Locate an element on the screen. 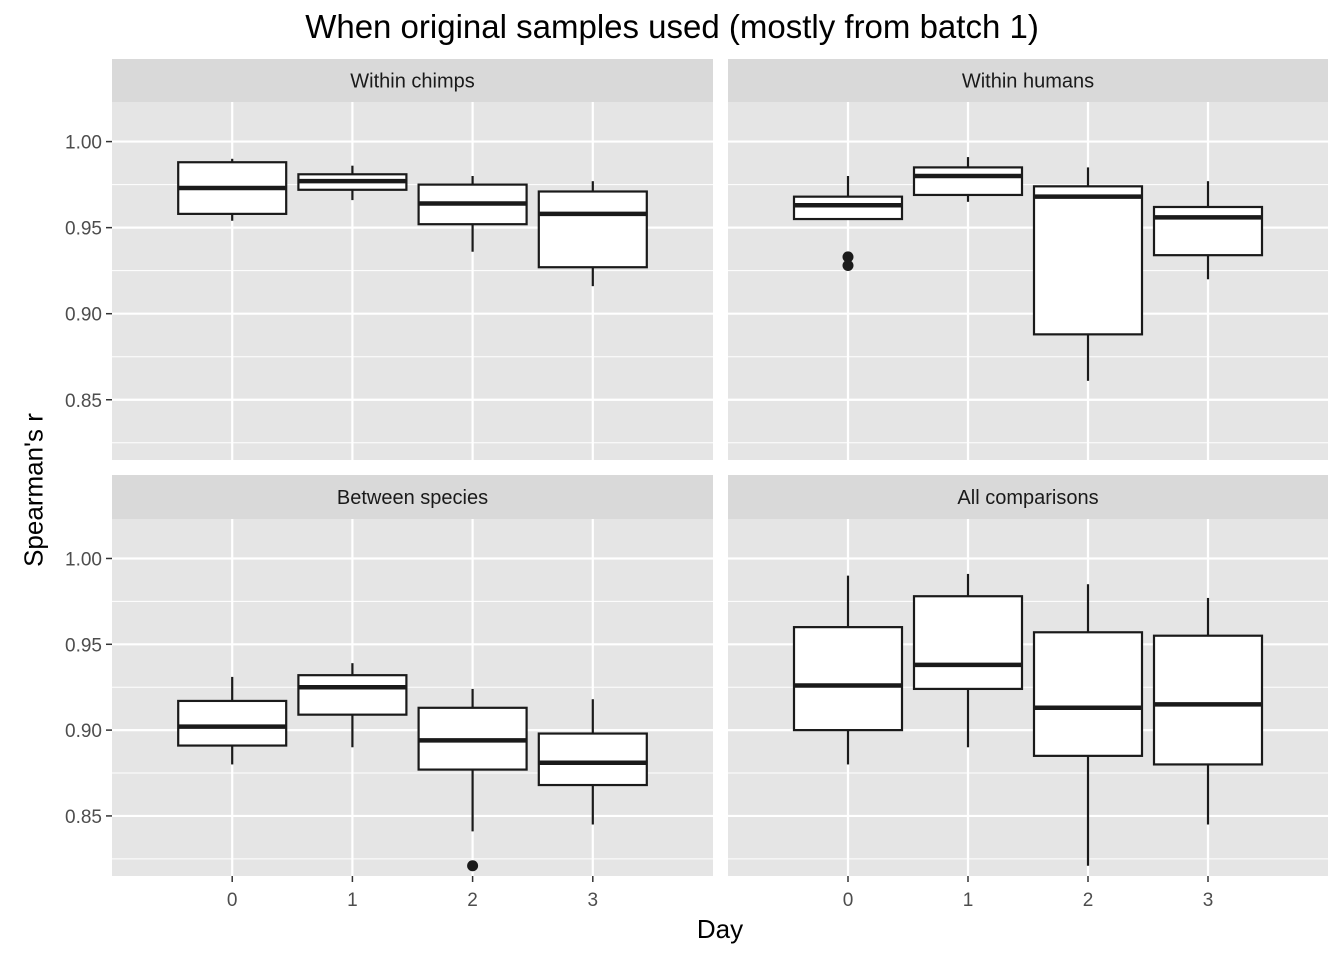 The image size is (1344, 960). x-axis-title: Day is located at coordinates (720, 929).